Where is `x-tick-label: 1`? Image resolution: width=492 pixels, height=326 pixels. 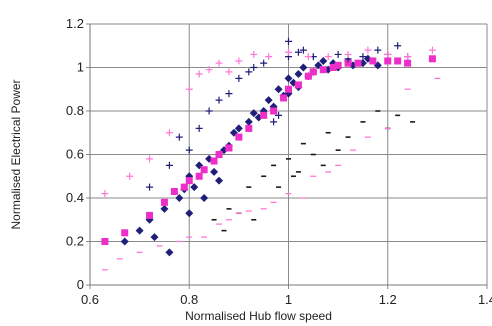
x-tick-label: 1 is located at coordinates (288, 299).